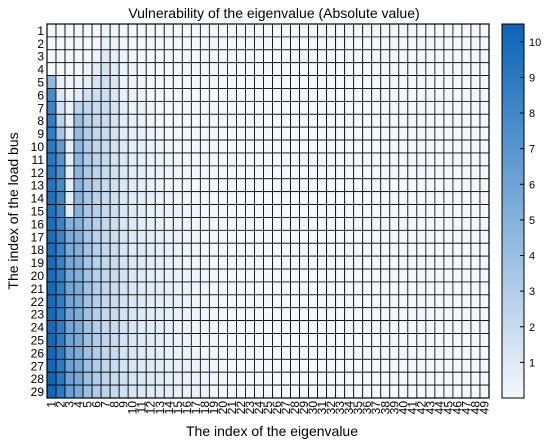 This screenshot has width=550, height=445. I want to click on y-tick-label: 23, so click(38, 315).